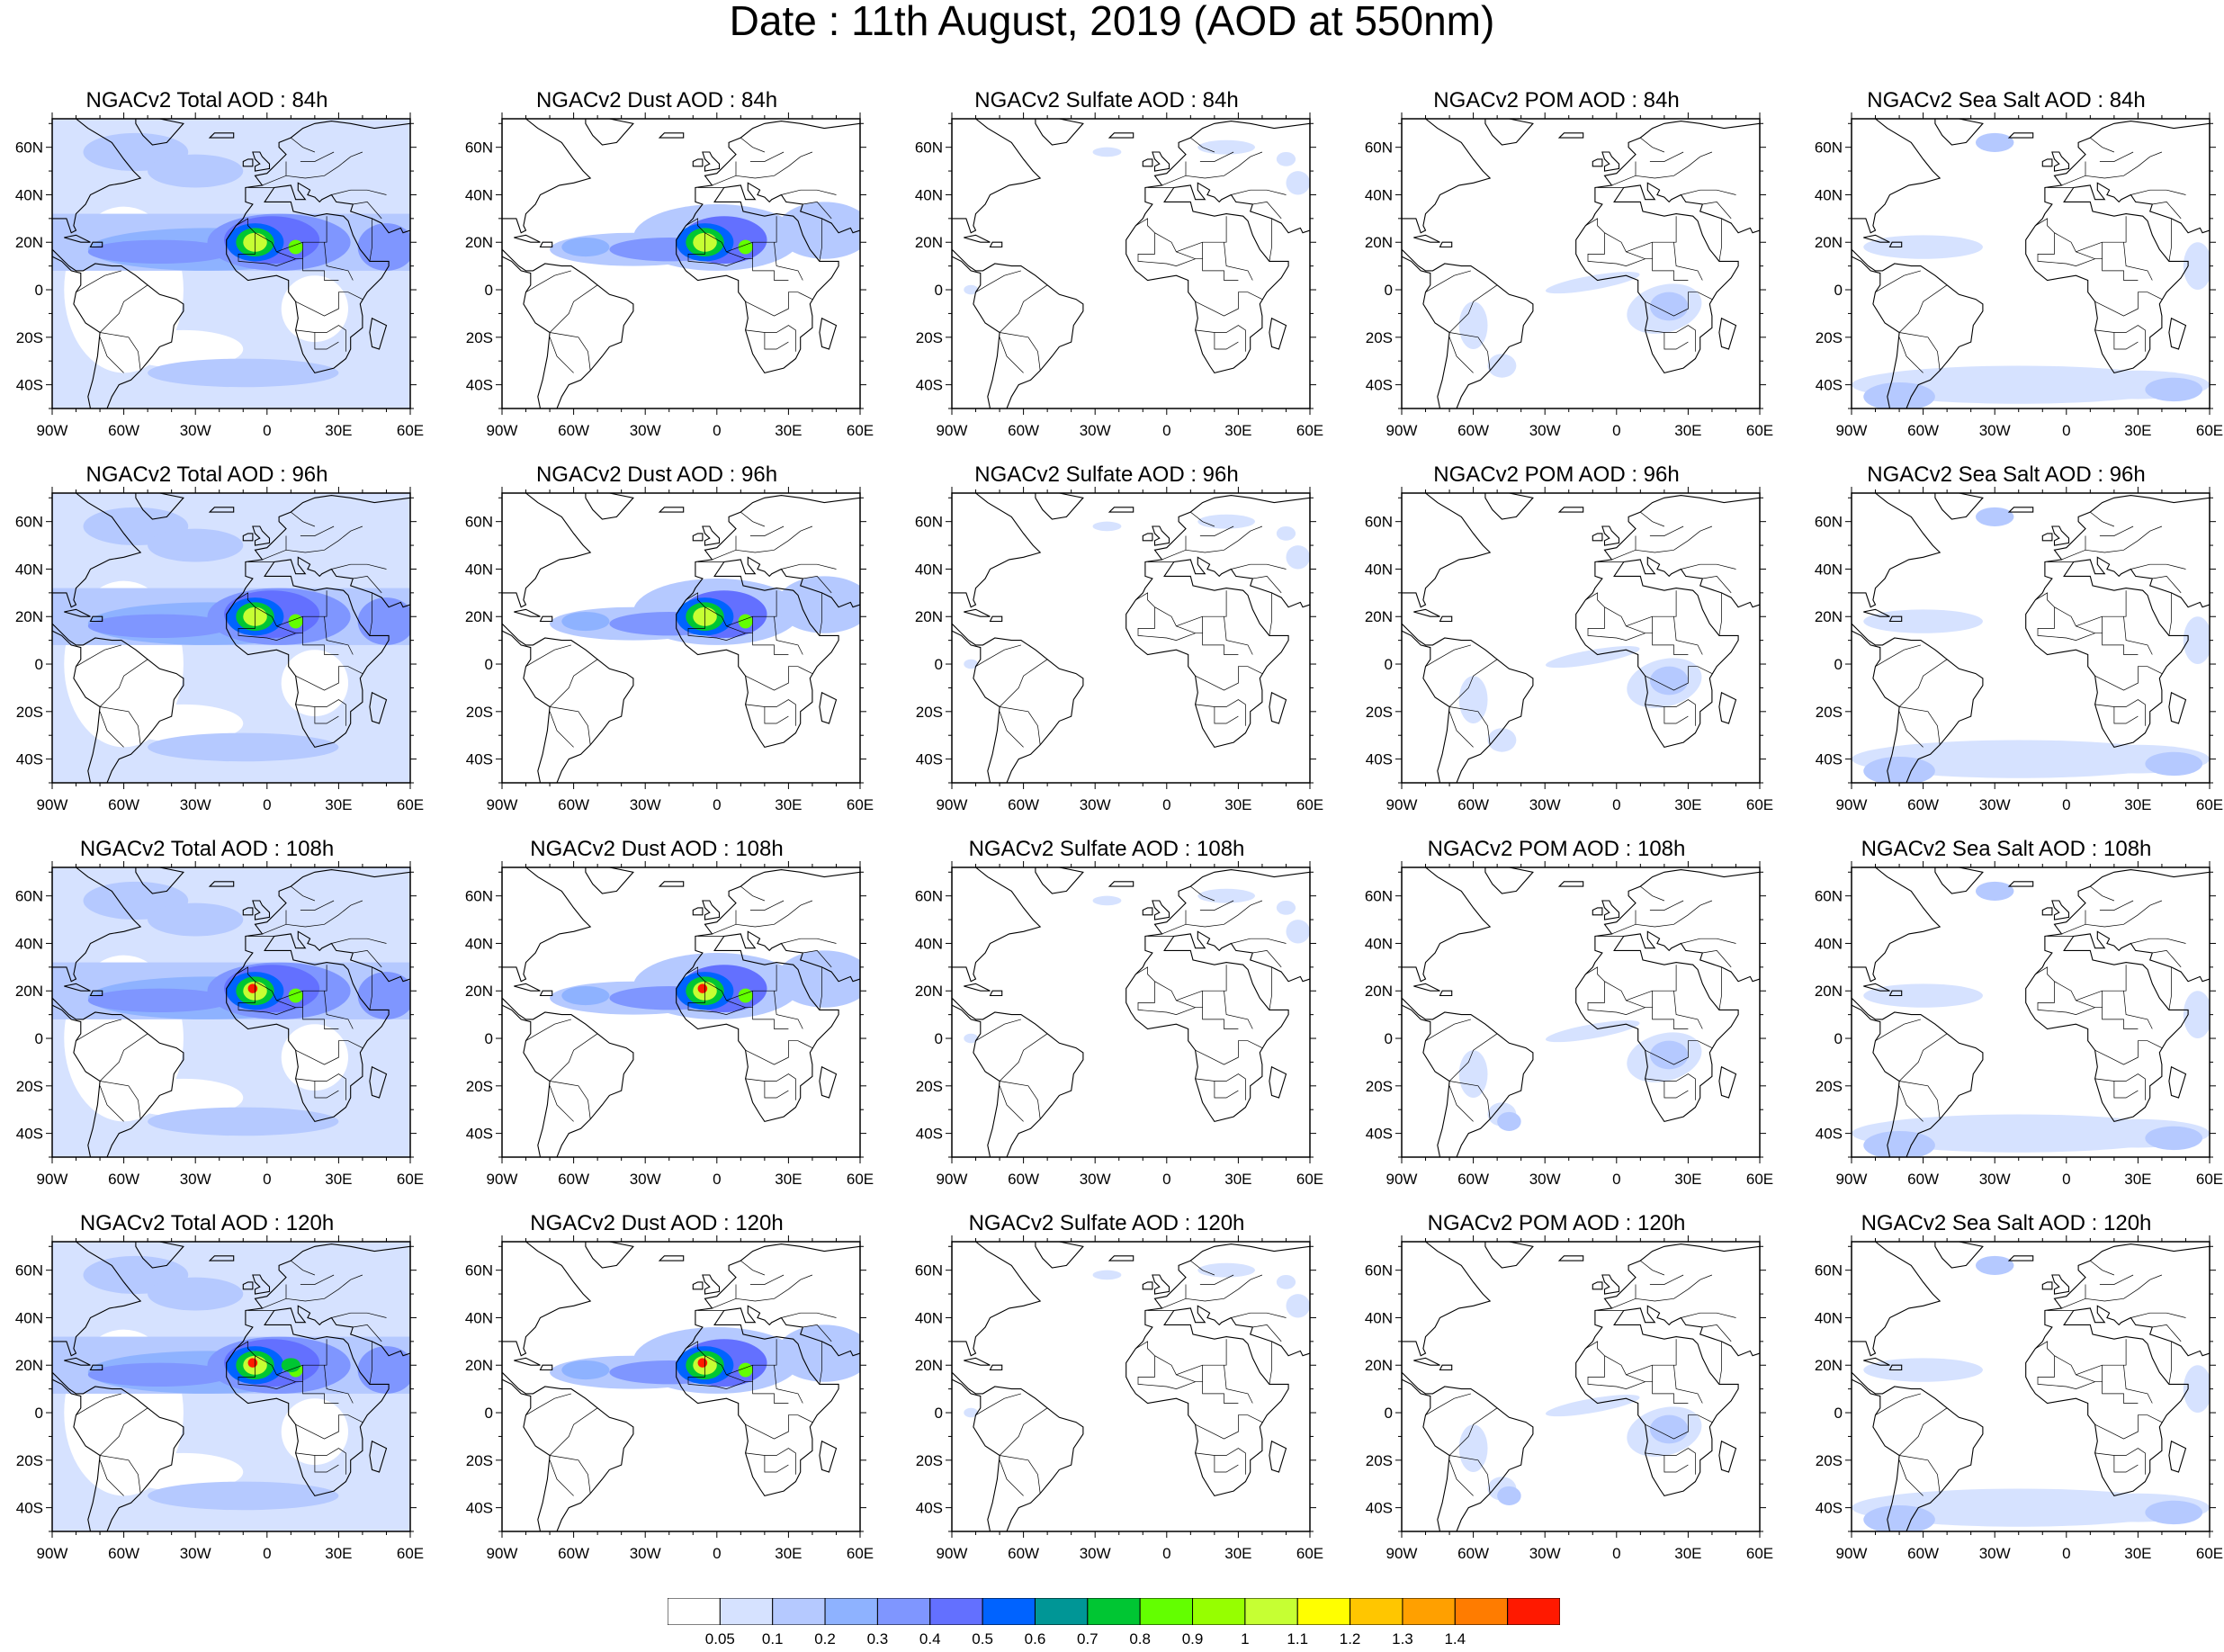  Describe the element at coordinates (930, 1639) in the screenshot. I see `colorbar-label: 0.4` at that location.